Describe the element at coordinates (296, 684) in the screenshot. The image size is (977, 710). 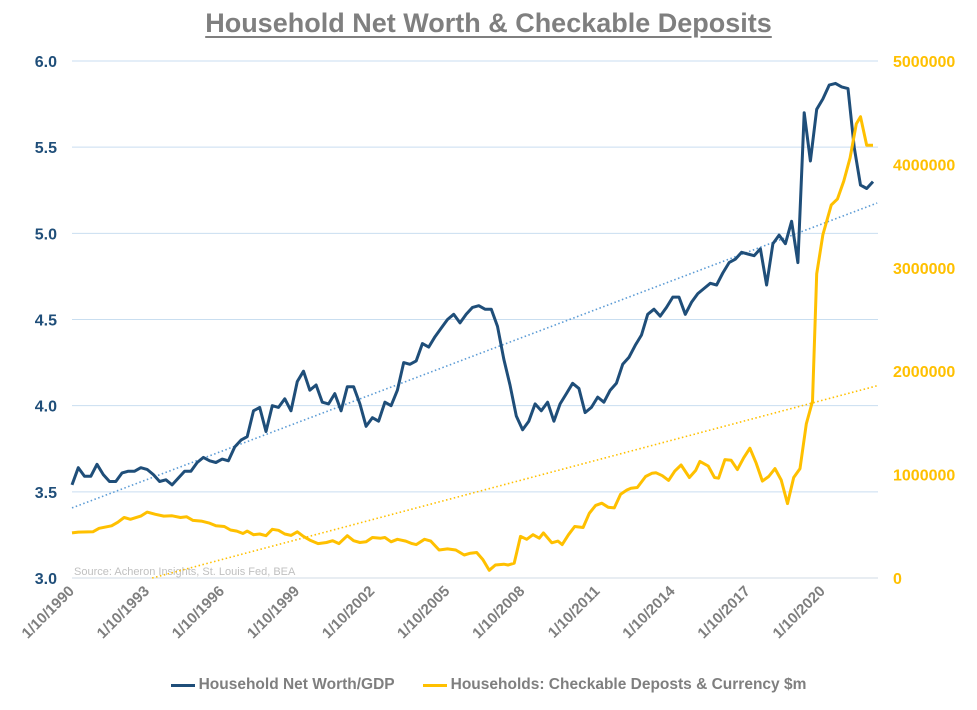
I see `legend-label: Household Net Worth/GDP` at that location.